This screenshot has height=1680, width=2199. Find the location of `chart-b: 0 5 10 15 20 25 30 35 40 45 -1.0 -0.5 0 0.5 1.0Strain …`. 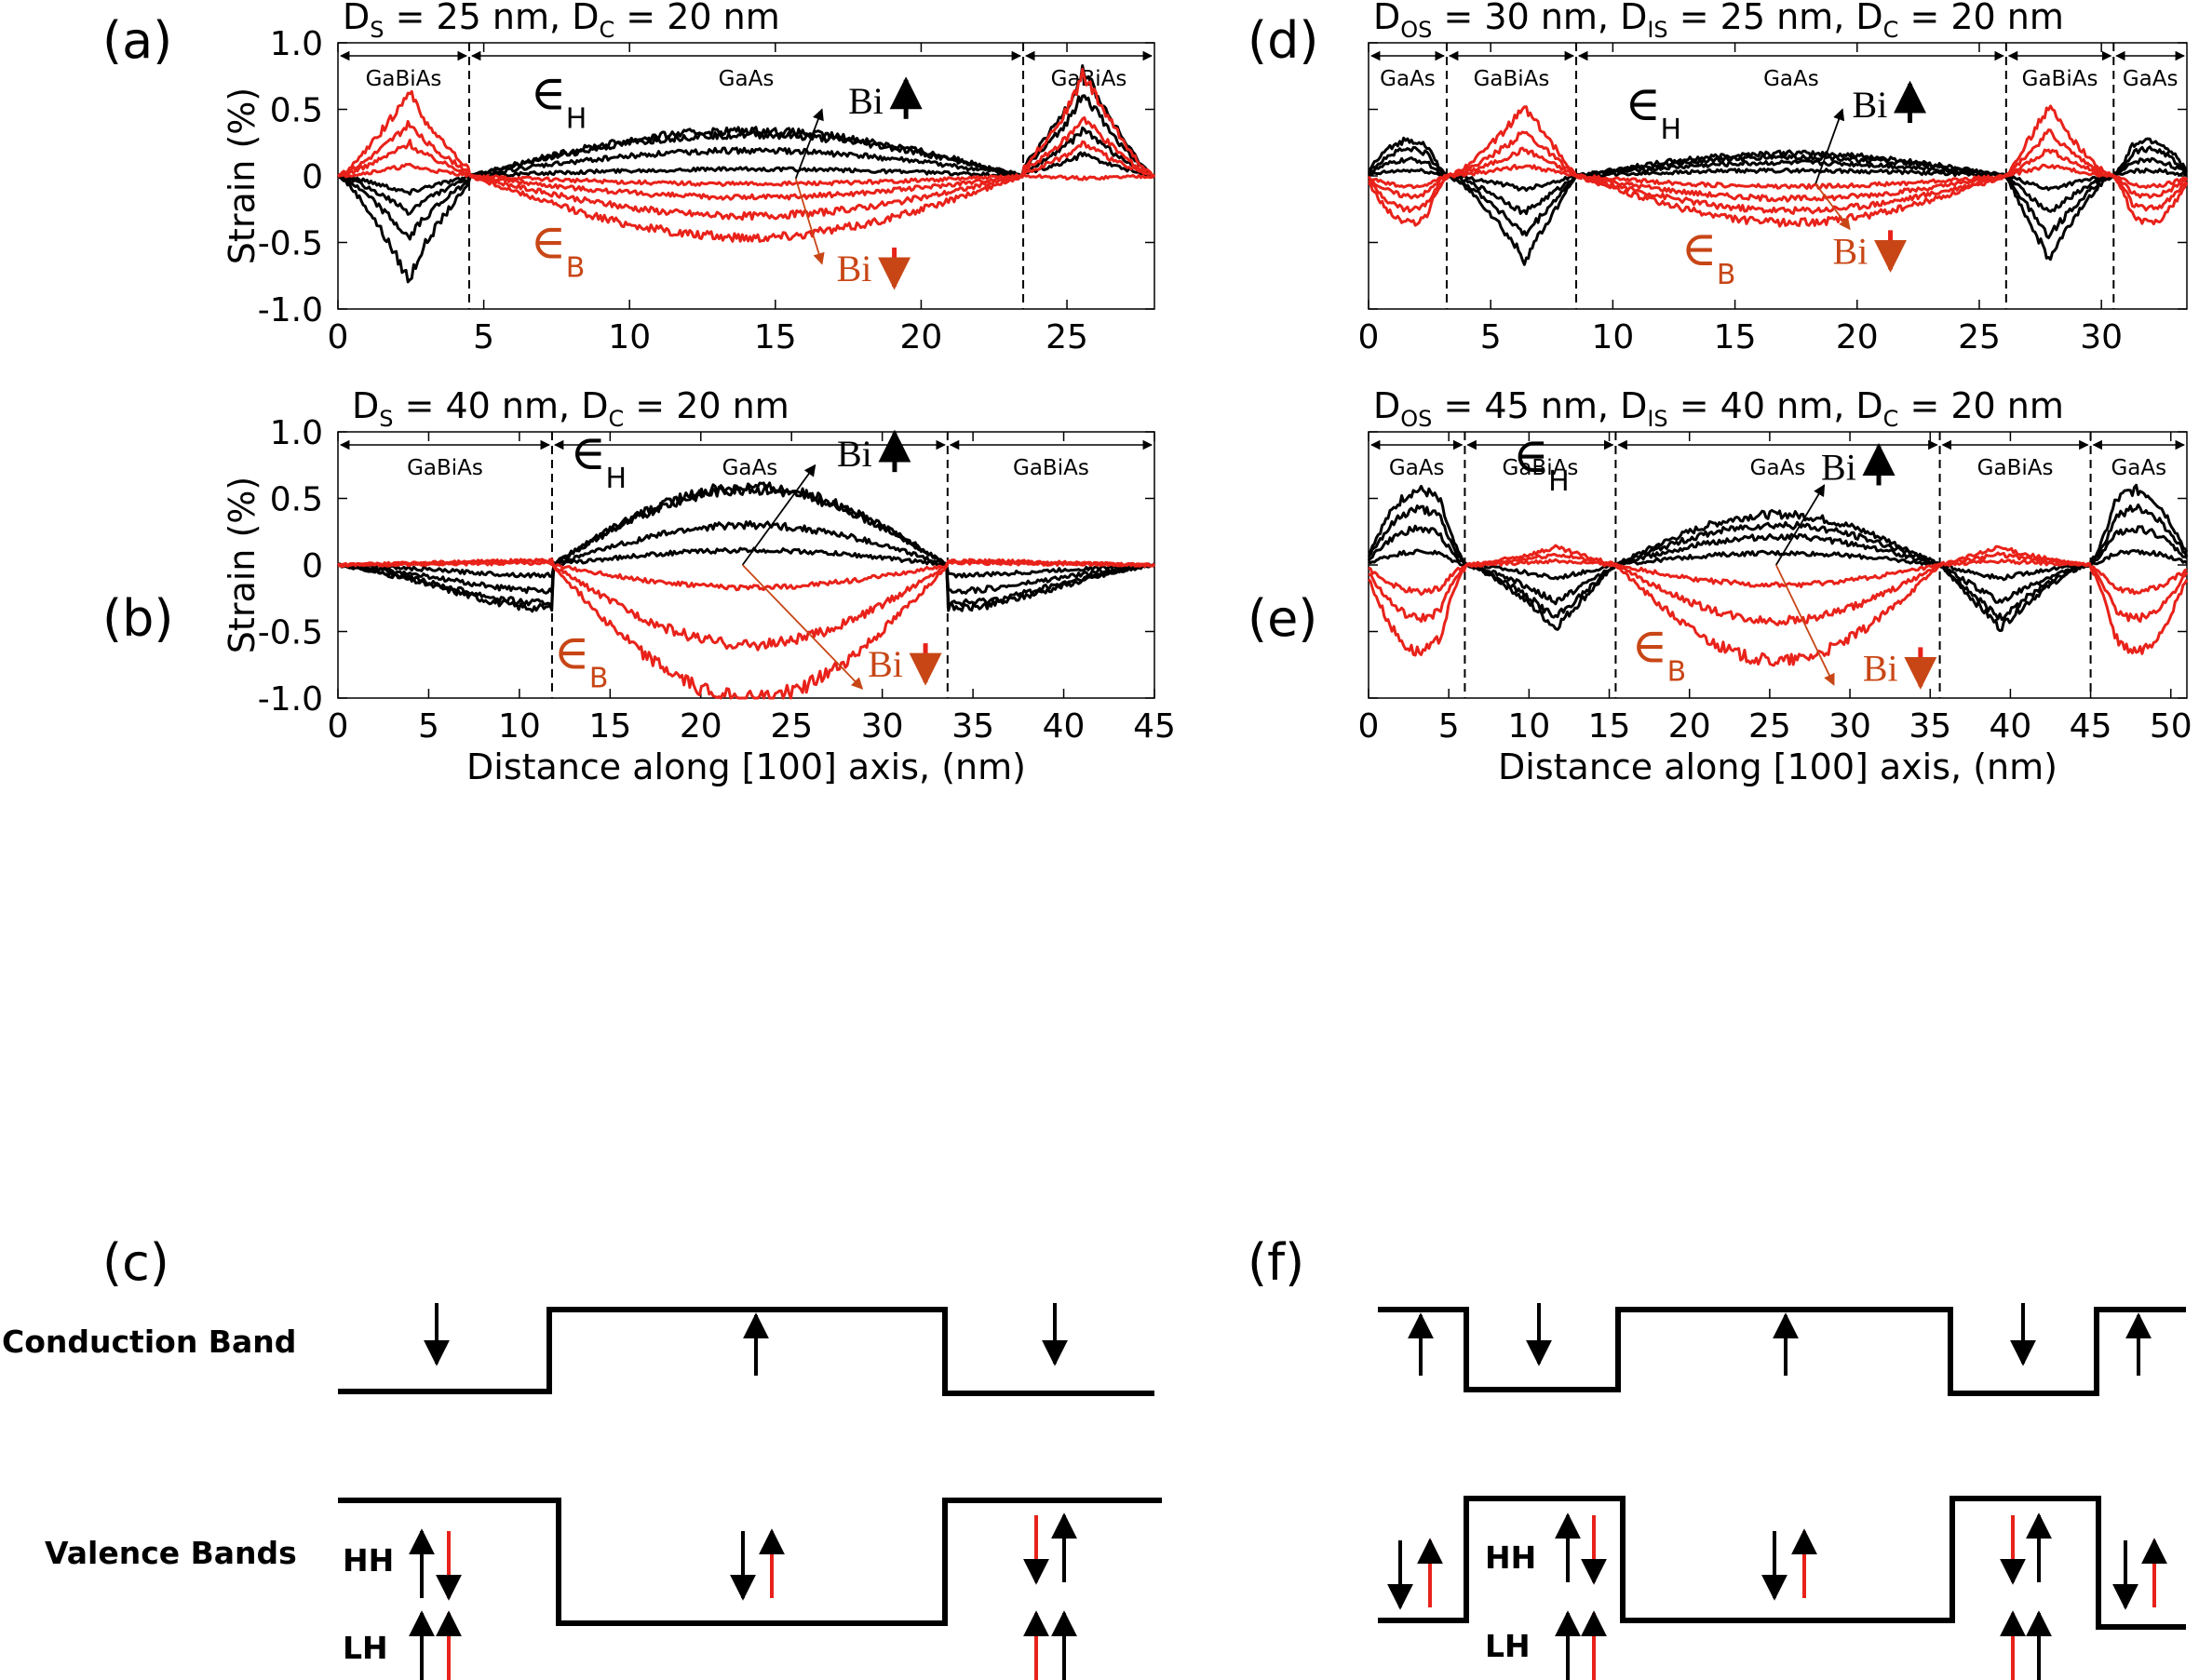

chart-b: 0 5 10 15 20 25 30 35 40 45 -1.0 -0.5 0 0.5 1.0Strain … is located at coordinates (699, 586).